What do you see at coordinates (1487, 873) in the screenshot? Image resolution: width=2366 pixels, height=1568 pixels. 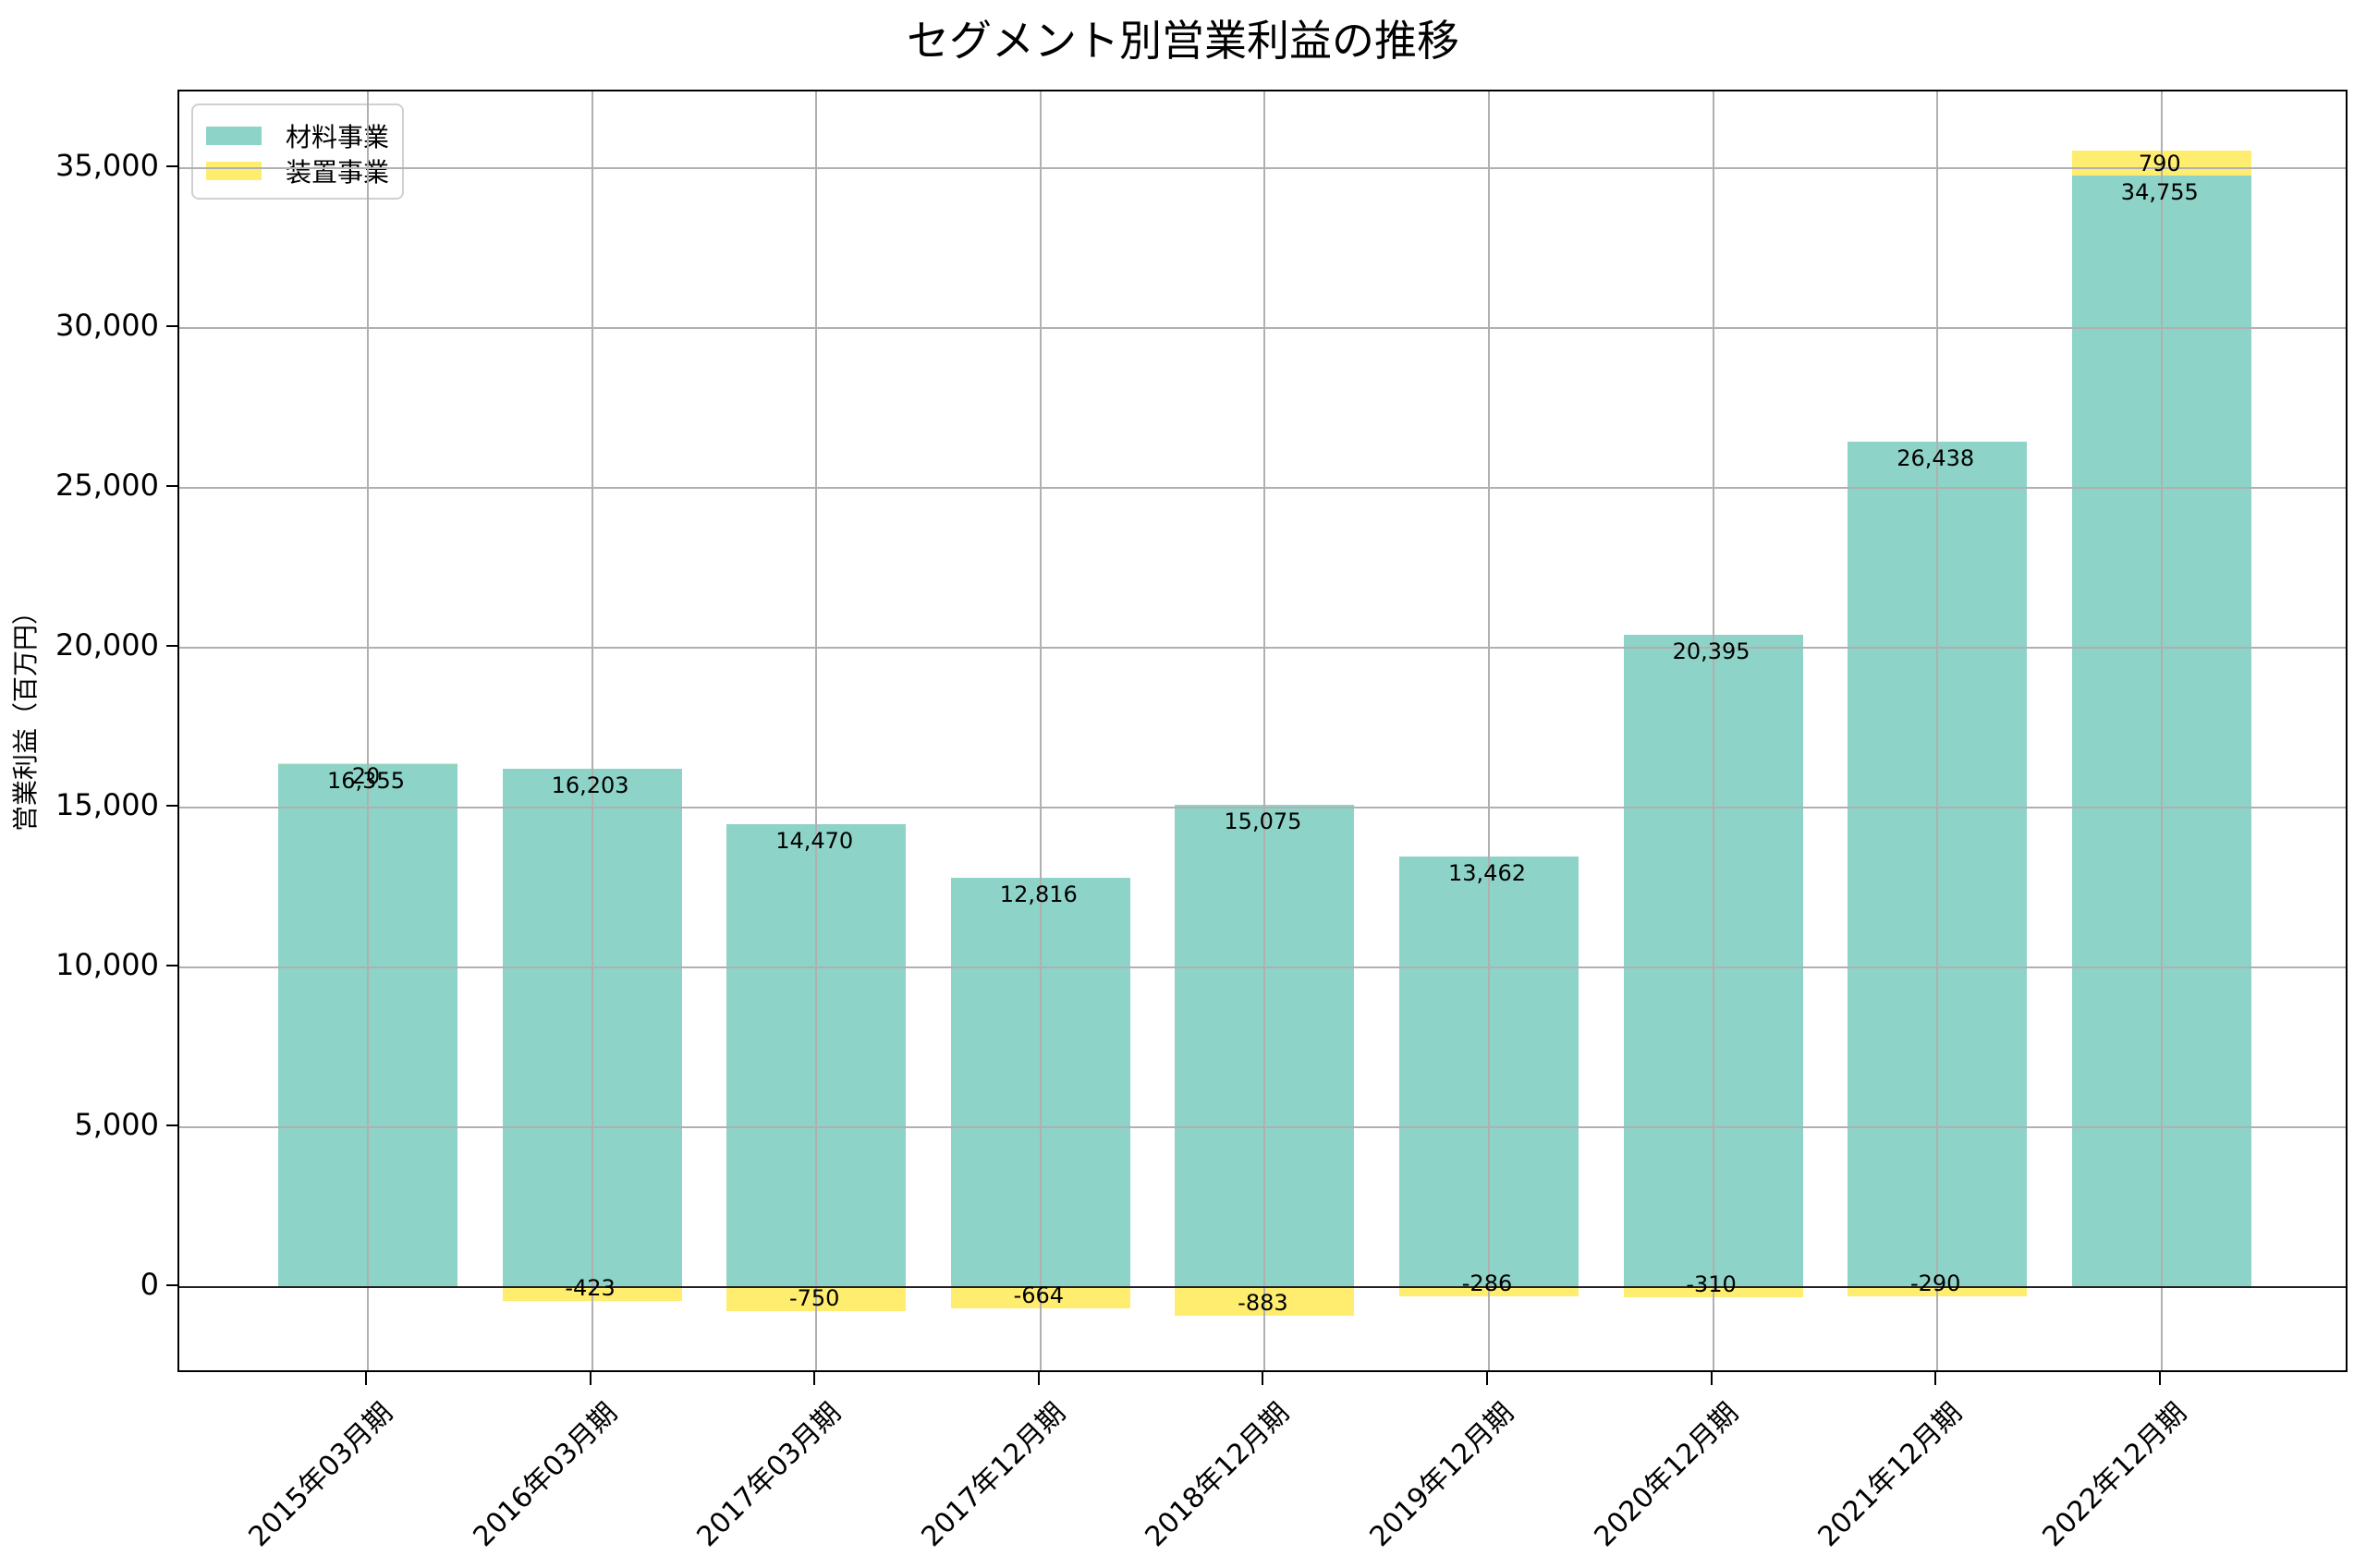 I see `bar-value-label: 13,462` at bounding box center [1487, 873].